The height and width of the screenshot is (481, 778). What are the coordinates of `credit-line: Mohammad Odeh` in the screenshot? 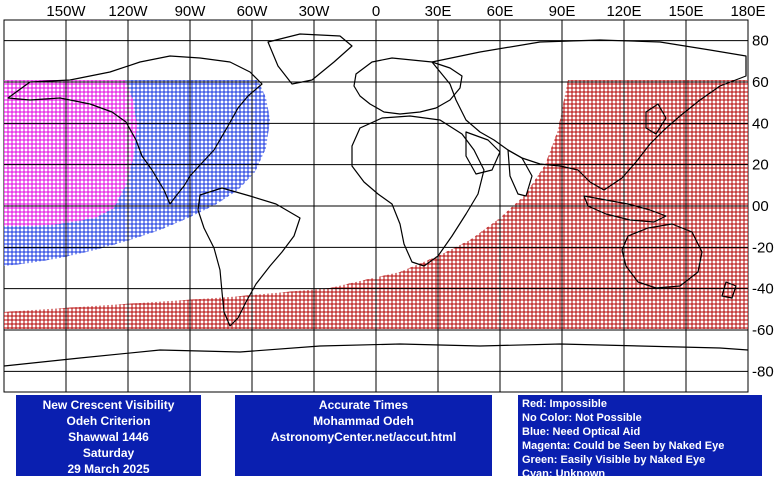 It's located at (363, 421).